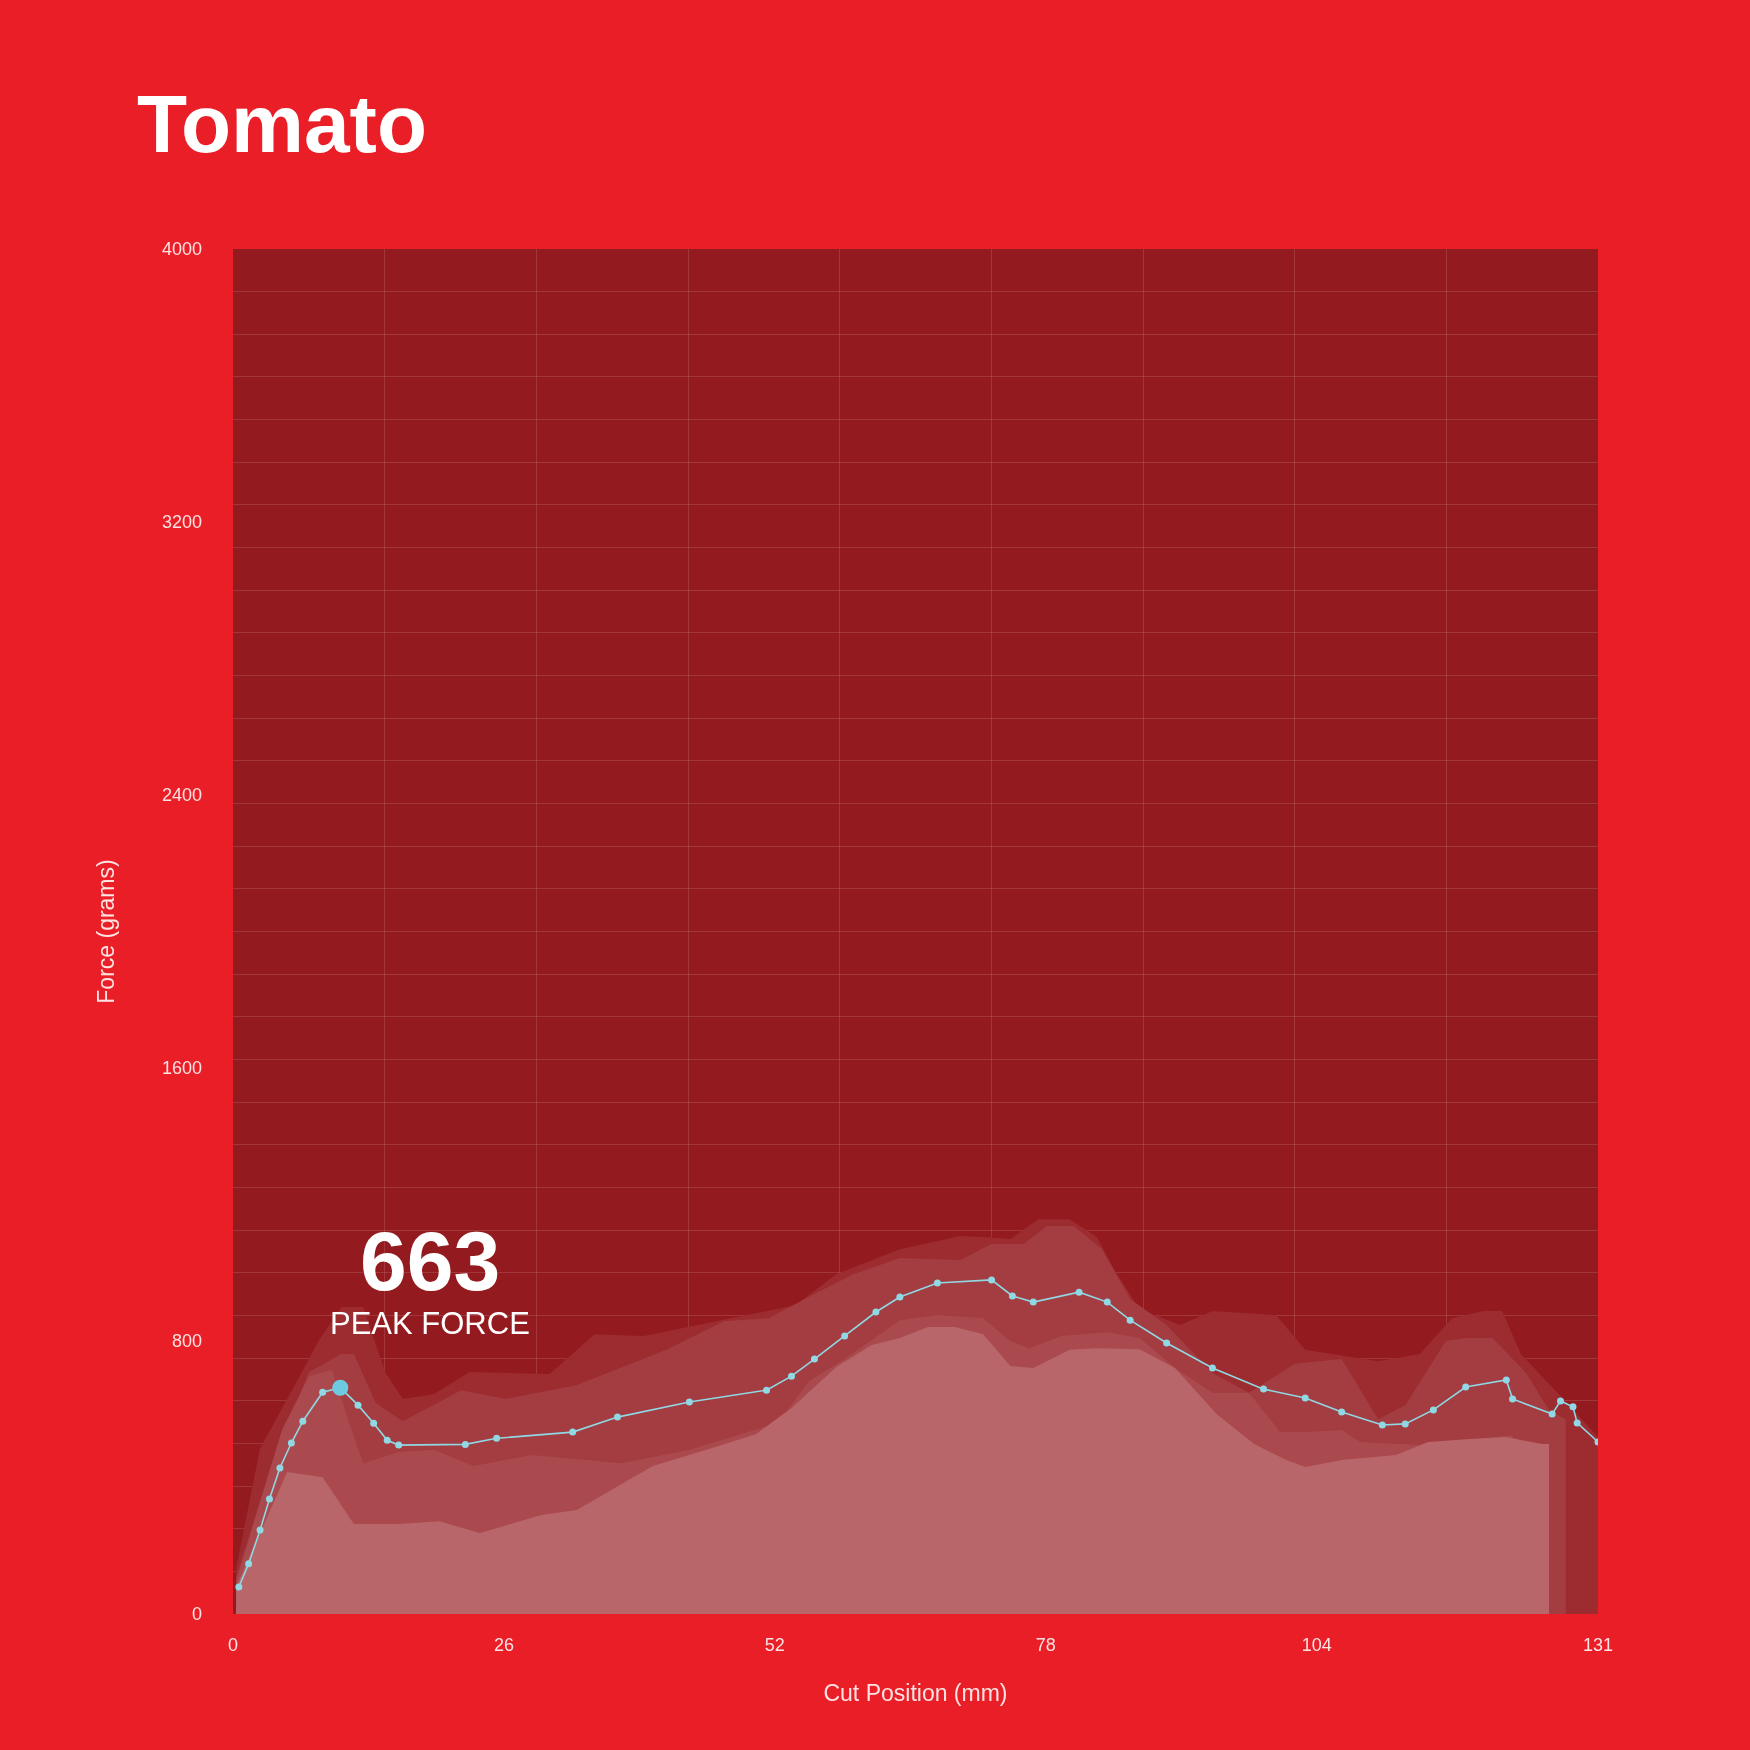  What do you see at coordinates (915, 1692) in the screenshot?
I see `x-axis-title: Cut Position (mm)` at bounding box center [915, 1692].